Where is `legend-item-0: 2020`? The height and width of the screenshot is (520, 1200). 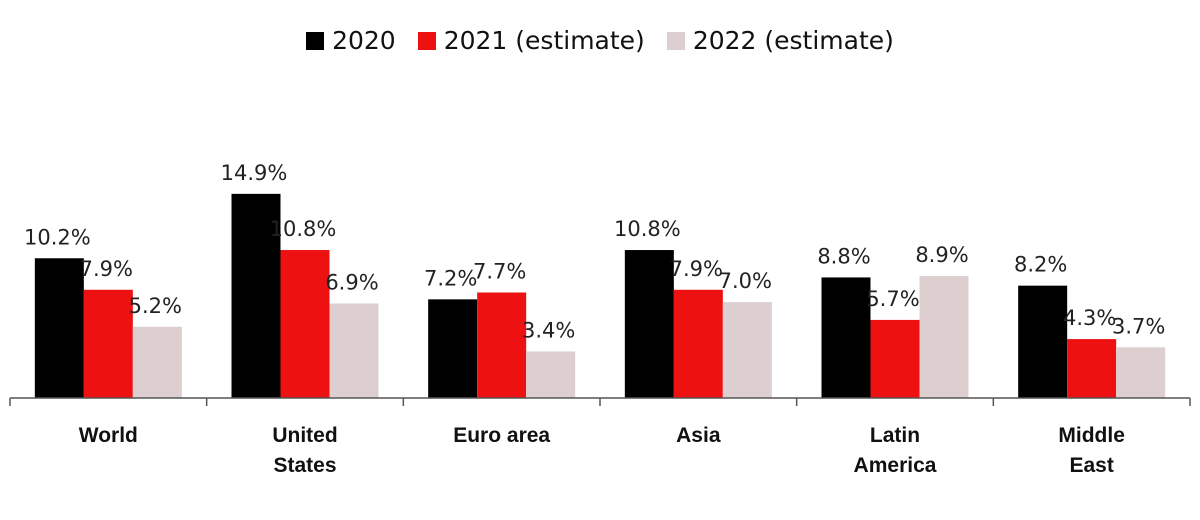
legend-item-0: 2020 is located at coordinates (351, 40).